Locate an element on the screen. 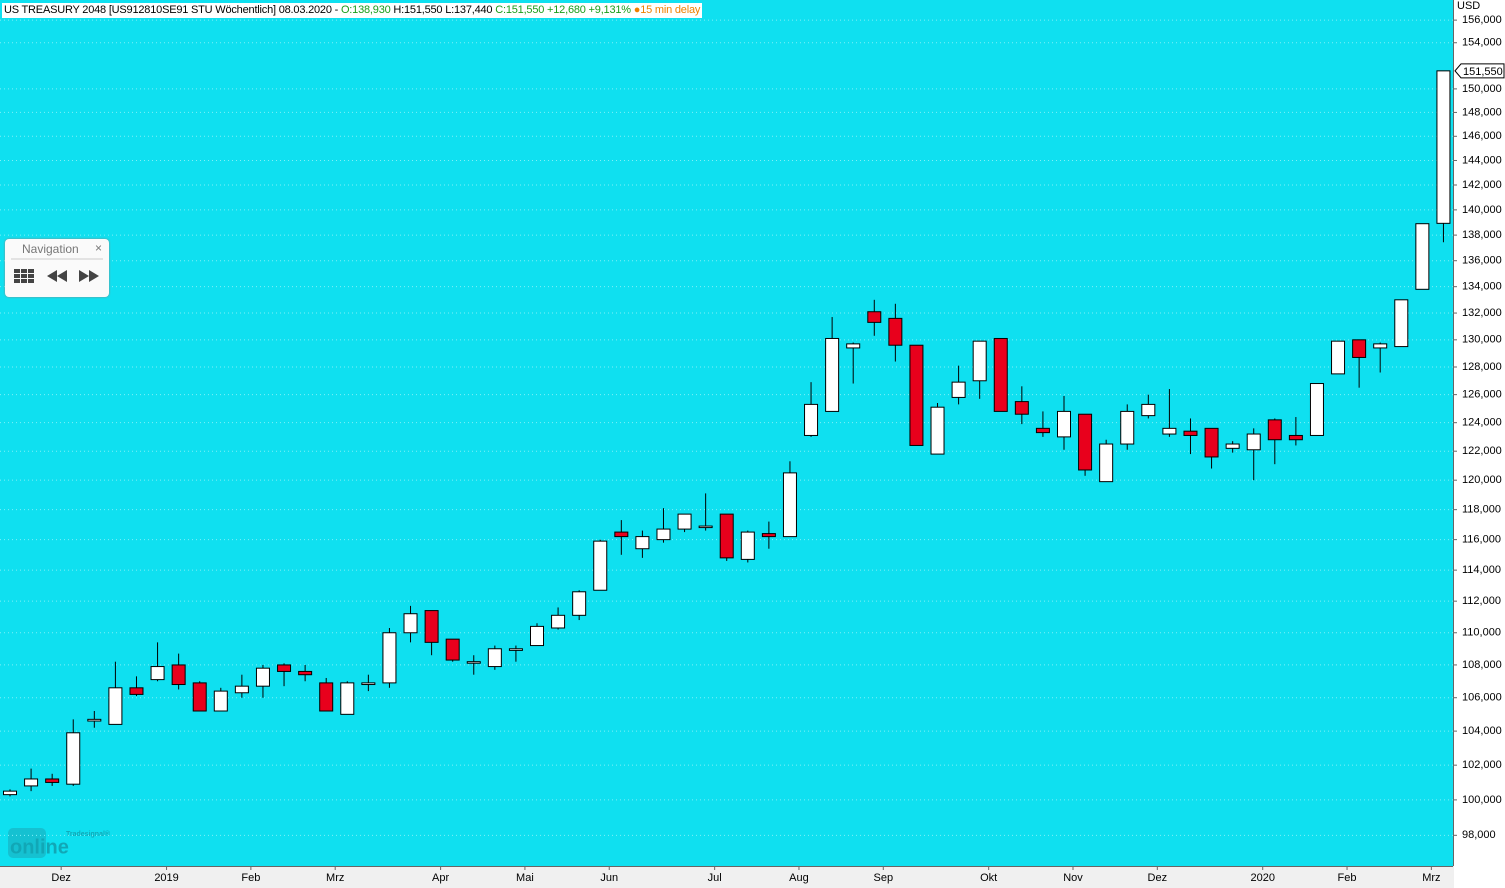 This screenshot has height=888, width=1505. x-tick-label: 2019 is located at coordinates (166, 878).